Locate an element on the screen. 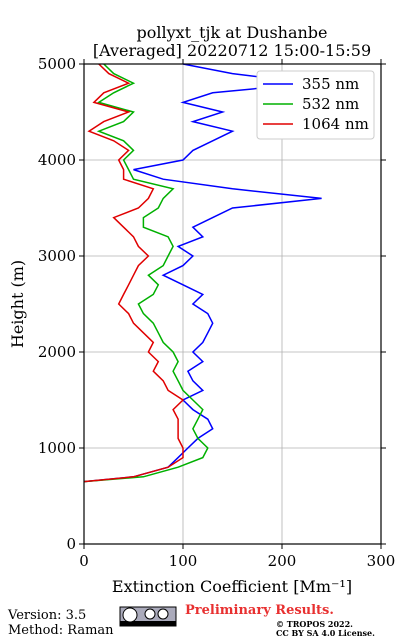  y-tick-label: 2000 is located at coordinates (57, 352).